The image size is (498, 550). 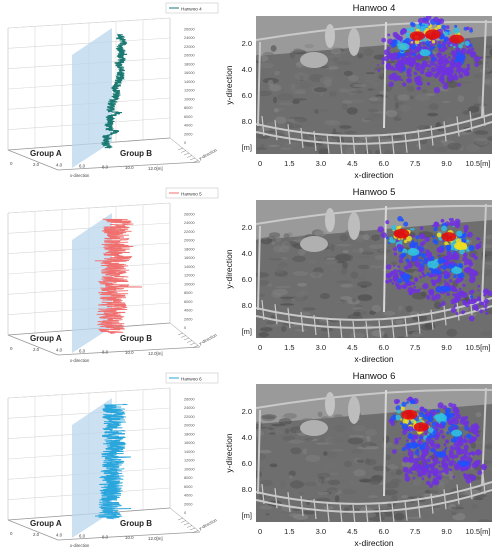 What do you see at coordinates (189, 443) in the screenshot?
I see `t-tick-label: 16000` at bounding box center [189, 443].